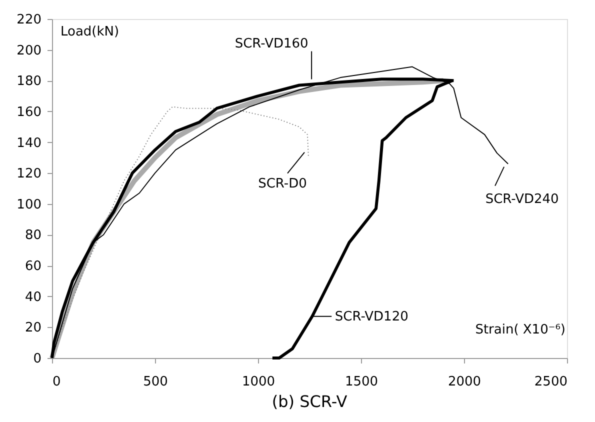 The height and width of the screenshot is (422, 595). What do you see at coordinates (90, 32) in the screenshot?
I see `y-axis-title: Load(kN)` at bounding box center [90, 32].